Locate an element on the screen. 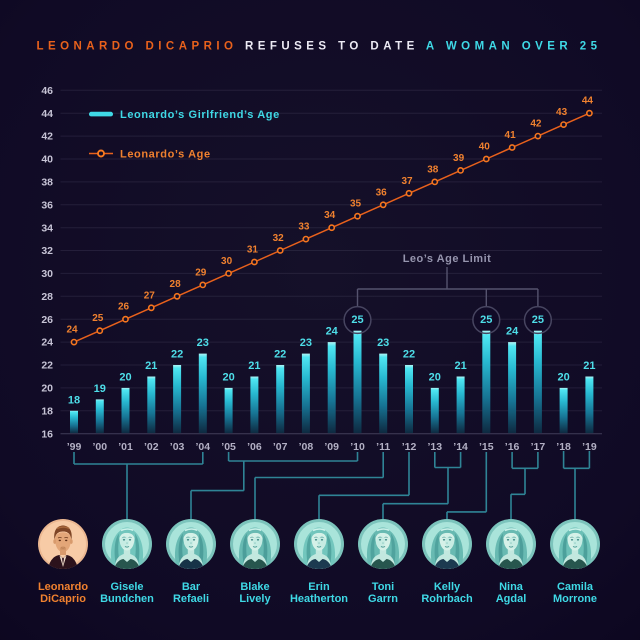 The image size is (640, 640). svg-text: ’17 is located at coordinates (538, 447).